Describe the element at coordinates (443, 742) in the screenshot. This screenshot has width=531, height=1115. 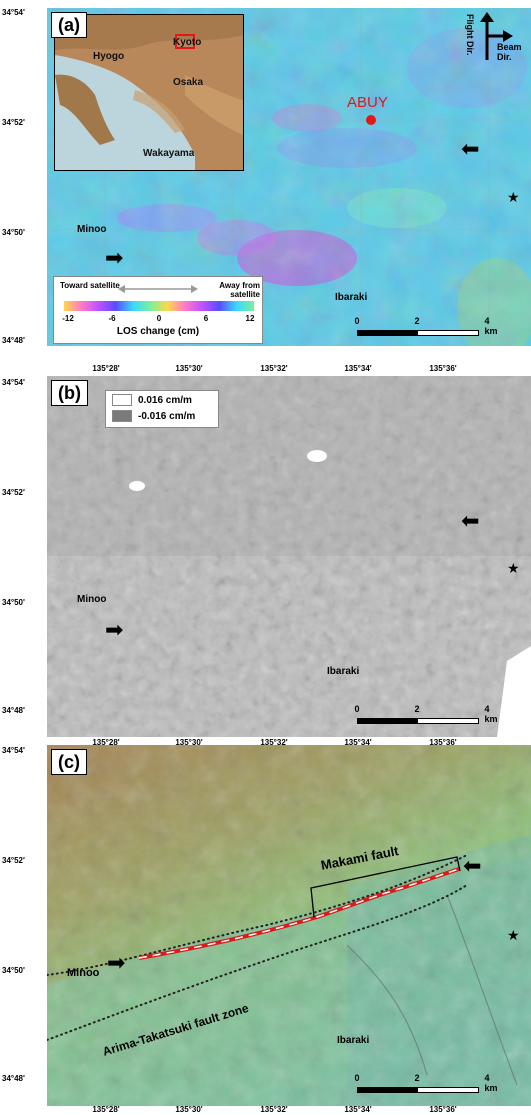
I see `lon-label-36-b: 135°36'` at that location.